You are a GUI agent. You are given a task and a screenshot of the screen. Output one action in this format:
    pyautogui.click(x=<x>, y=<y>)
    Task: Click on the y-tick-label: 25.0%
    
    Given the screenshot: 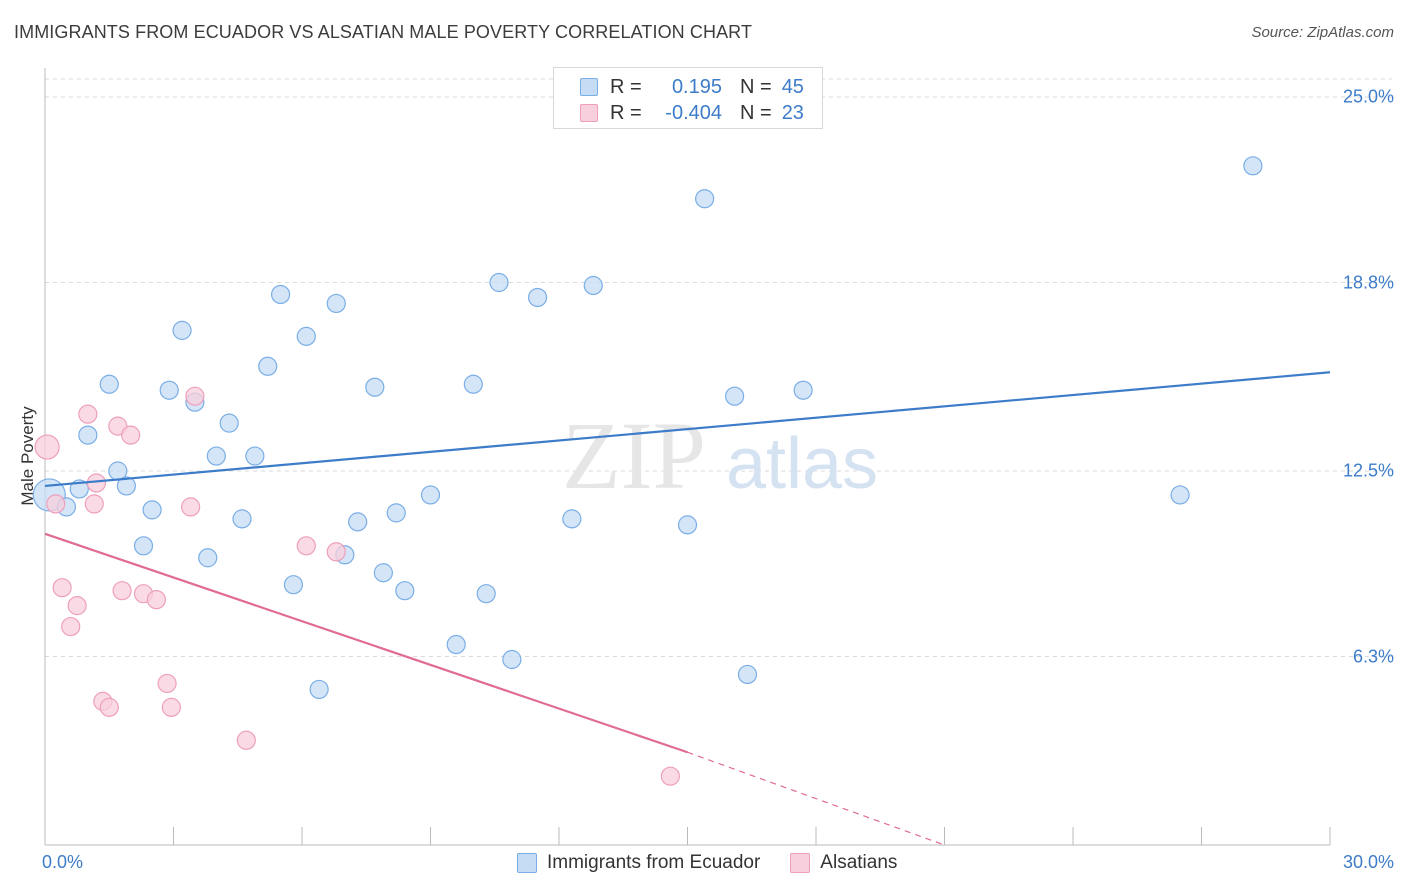 What is the action you would take?
    pyautogui.click(x=1368, y=96)
    